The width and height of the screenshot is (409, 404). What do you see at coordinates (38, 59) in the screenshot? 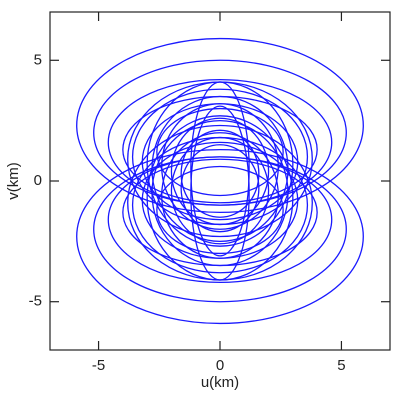
I see `y-tick-label: 5` at bounding box center [38, 59].